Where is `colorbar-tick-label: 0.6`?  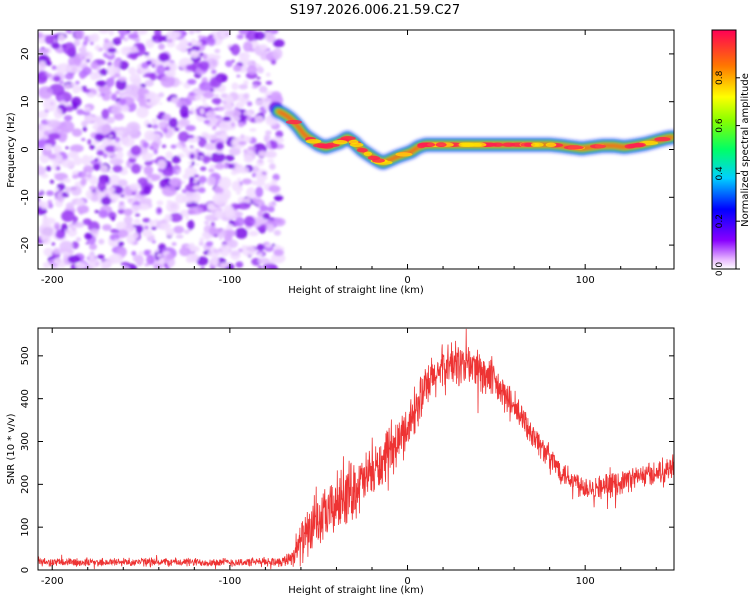 colorbar-tick-label: 0.6 is located at coordinates (720, 125).